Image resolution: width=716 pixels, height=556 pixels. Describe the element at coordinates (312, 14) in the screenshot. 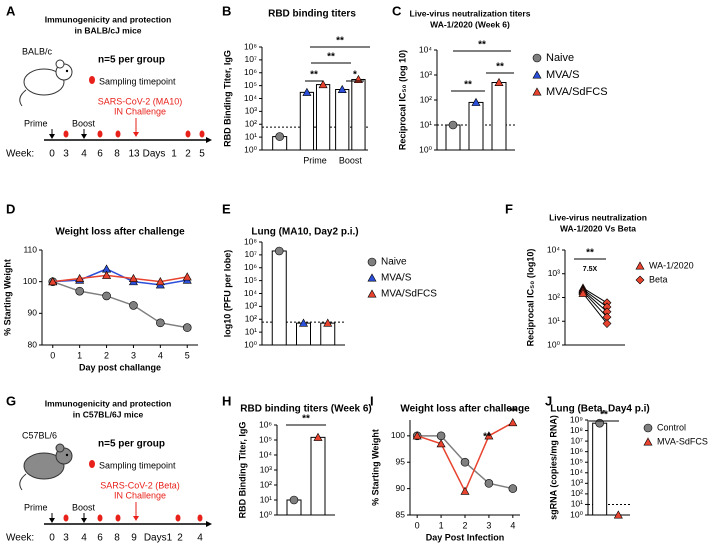

I see `chart-title: RBD binding titers` at that location.